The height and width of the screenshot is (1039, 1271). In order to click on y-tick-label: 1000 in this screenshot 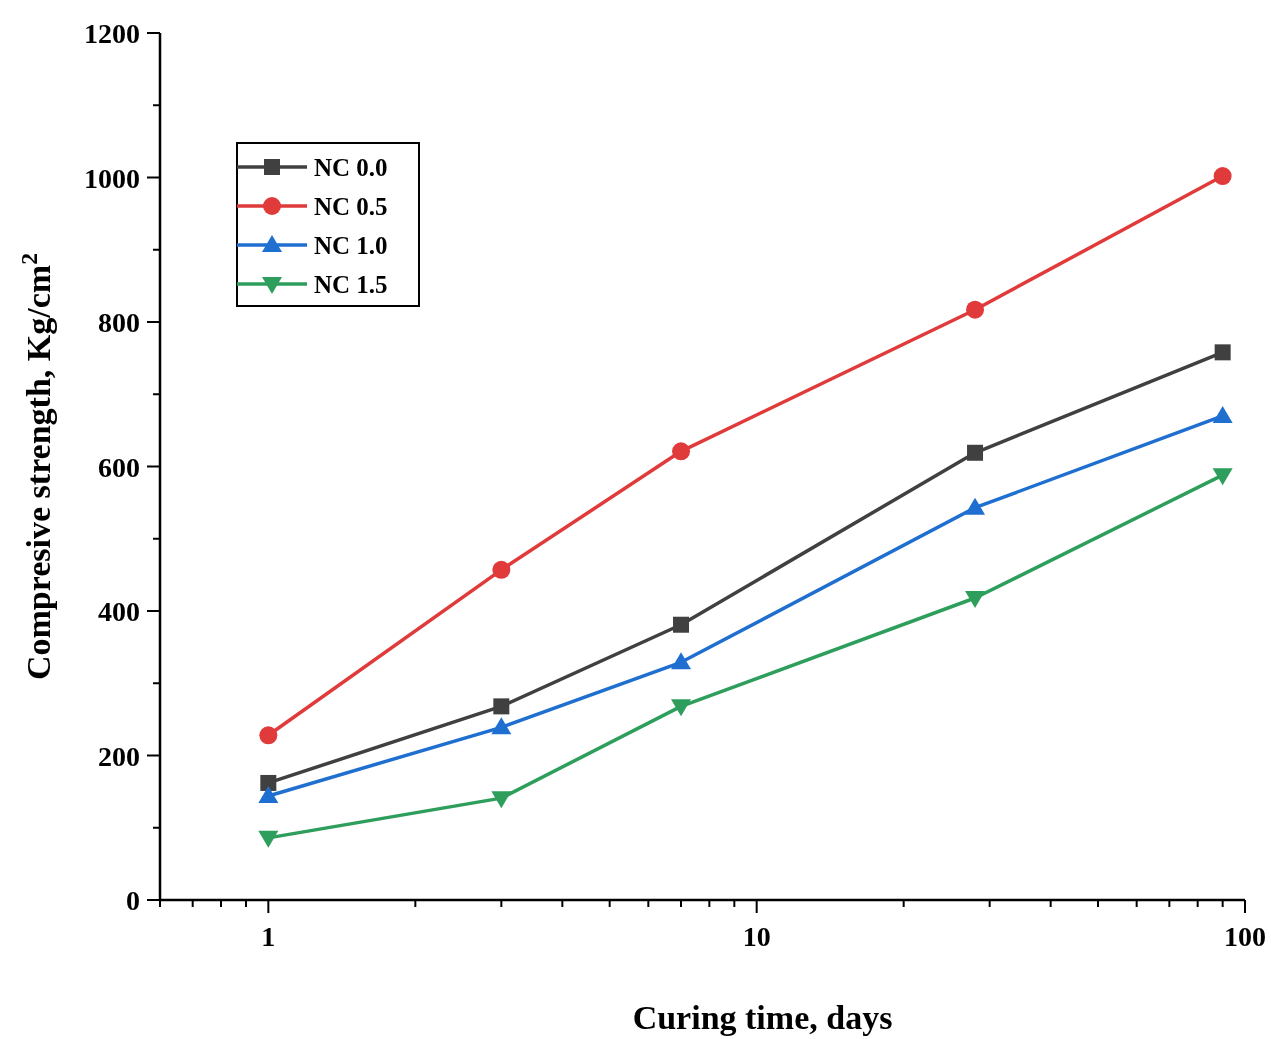, I will do `click(112, 178)`.